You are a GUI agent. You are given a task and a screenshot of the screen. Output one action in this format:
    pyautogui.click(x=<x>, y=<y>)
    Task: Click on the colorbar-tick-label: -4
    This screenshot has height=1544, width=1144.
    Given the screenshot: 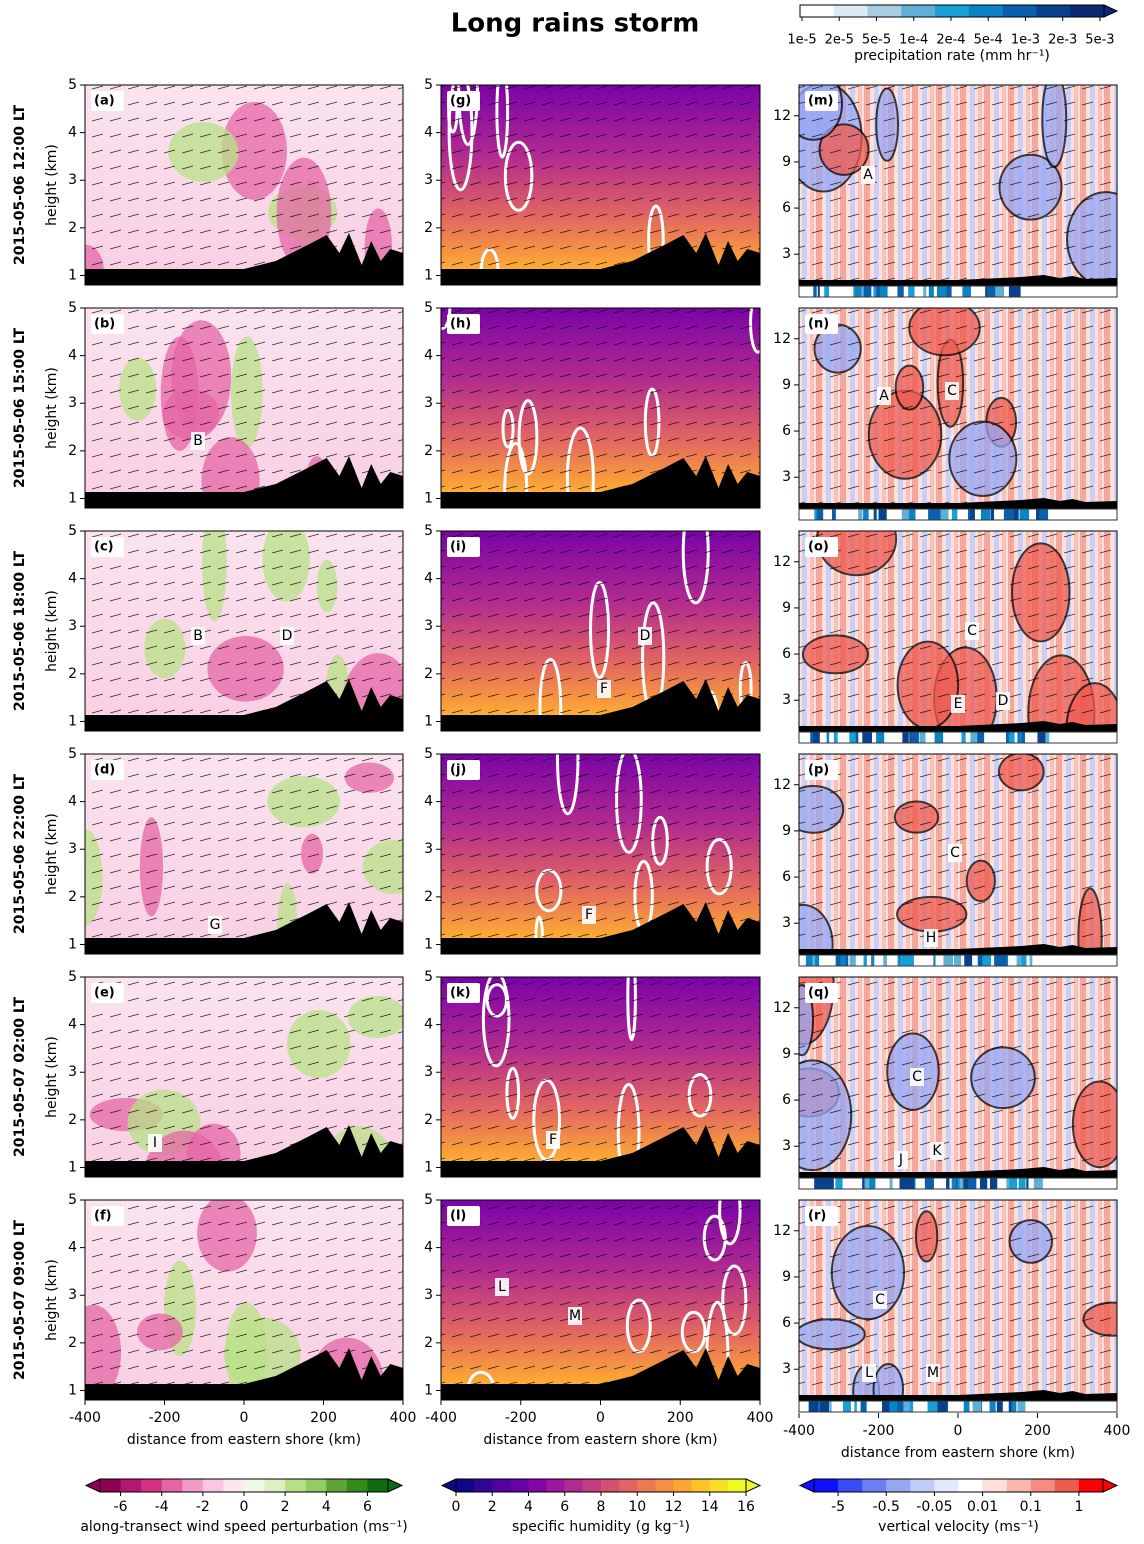 What is the action you would take?
    pyautogui.click(x=162, y=1507)
    